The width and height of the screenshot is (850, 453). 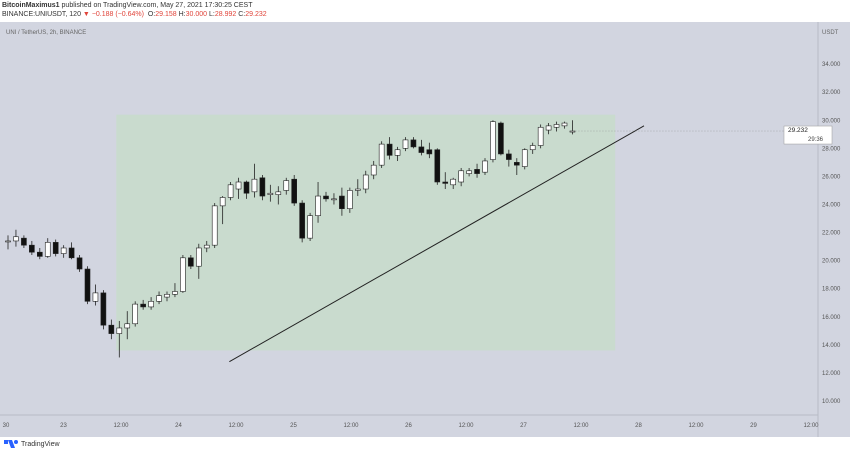 What do you see at coordinates (831, 374) in the screenshot?
I see `price-tick-label: 12.000` at bounding box center [831, 374].